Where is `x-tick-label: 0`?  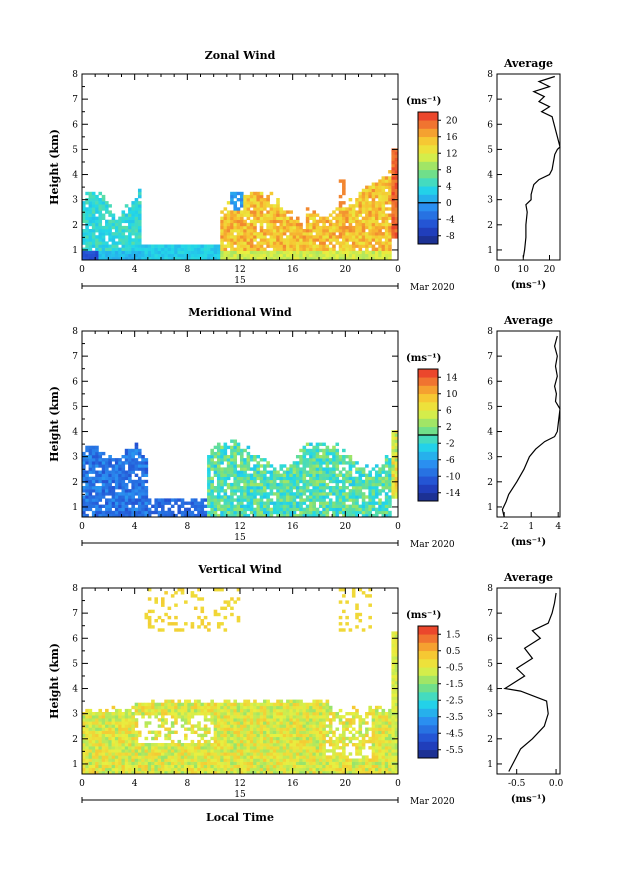
x-tick-label: 0 is located at coordinates (82, 270).